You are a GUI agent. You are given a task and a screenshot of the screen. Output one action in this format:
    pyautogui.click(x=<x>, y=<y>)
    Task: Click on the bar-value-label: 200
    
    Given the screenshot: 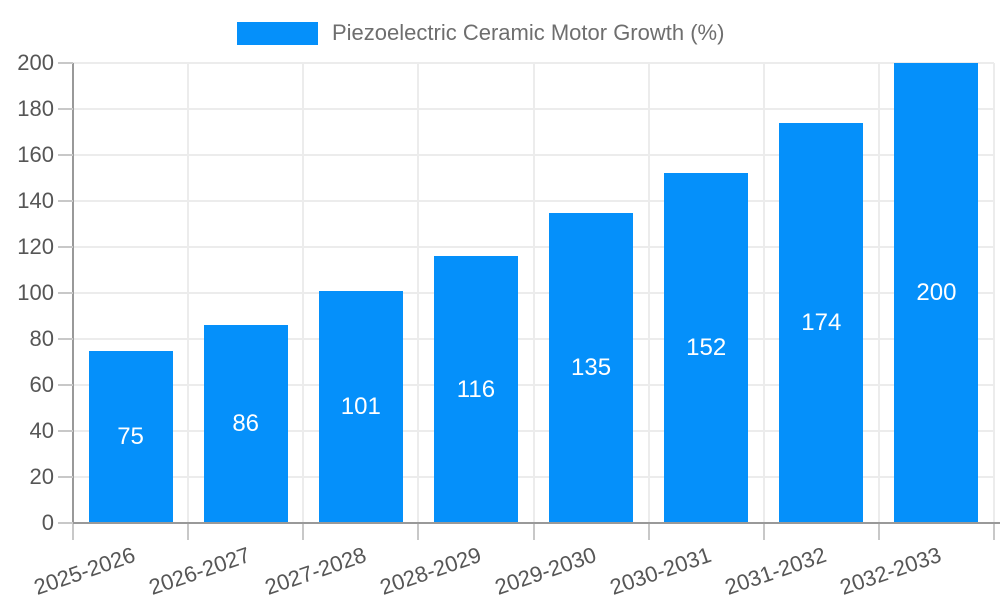 What is the action you would take?
    pyautogui.click(x=936, y=292)
    